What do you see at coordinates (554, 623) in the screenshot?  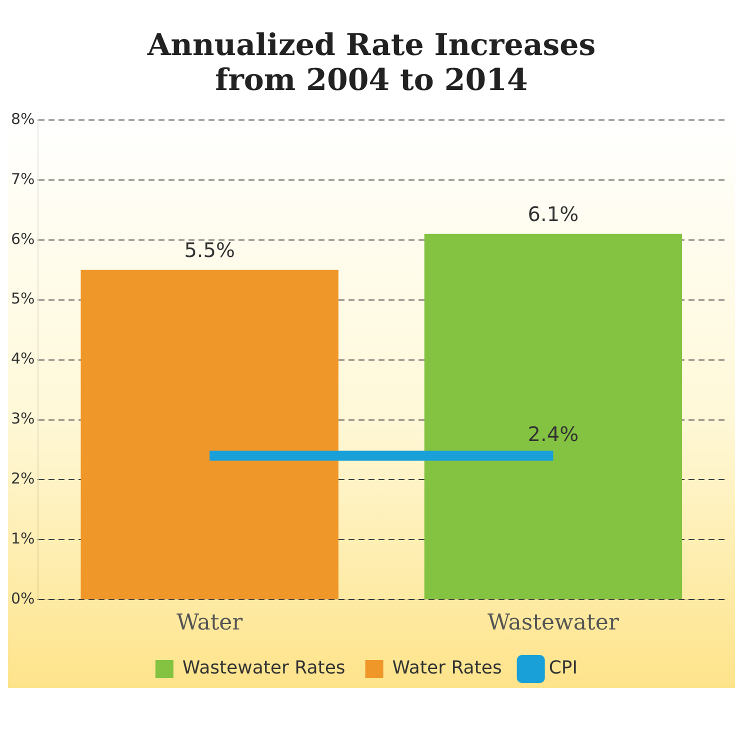 I see `x-tick-label: Wastewater` at bounding box center [554, 623].